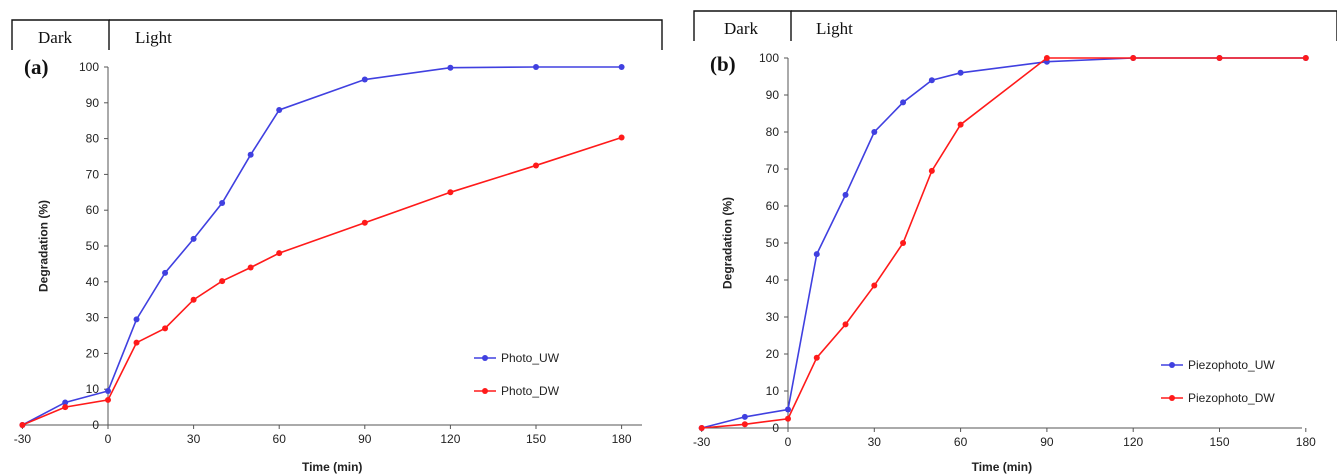  Describe the element at coordinates (55, 37) in the screenshot. I see `dark-phase-label: Dark` at that location.